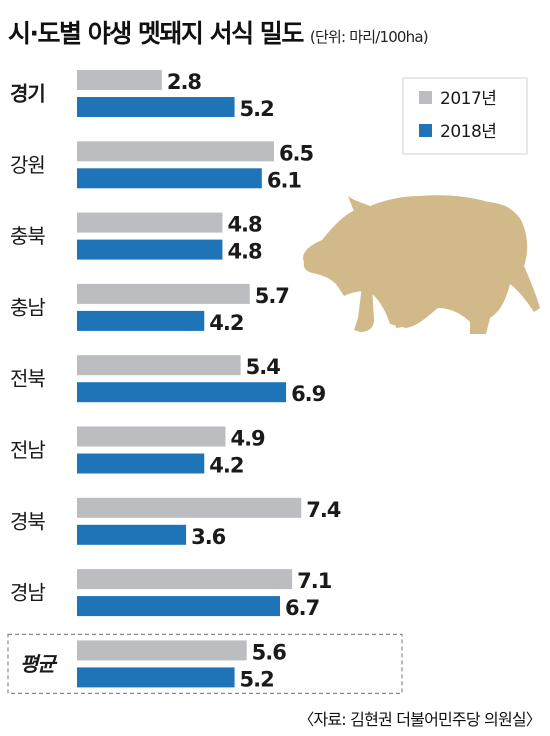 The height and width of the screenshot is (736, 550). What do you see at coordinates (141, 320) in the screenshot?
I see `bar-2018년-cat-3` at bounding box center [141, 320].